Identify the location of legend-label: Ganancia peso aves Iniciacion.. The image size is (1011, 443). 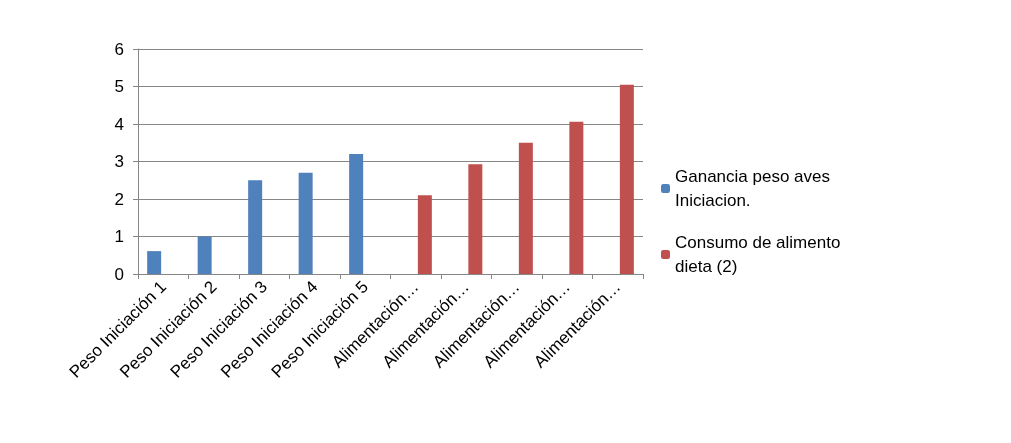
(755, 188).